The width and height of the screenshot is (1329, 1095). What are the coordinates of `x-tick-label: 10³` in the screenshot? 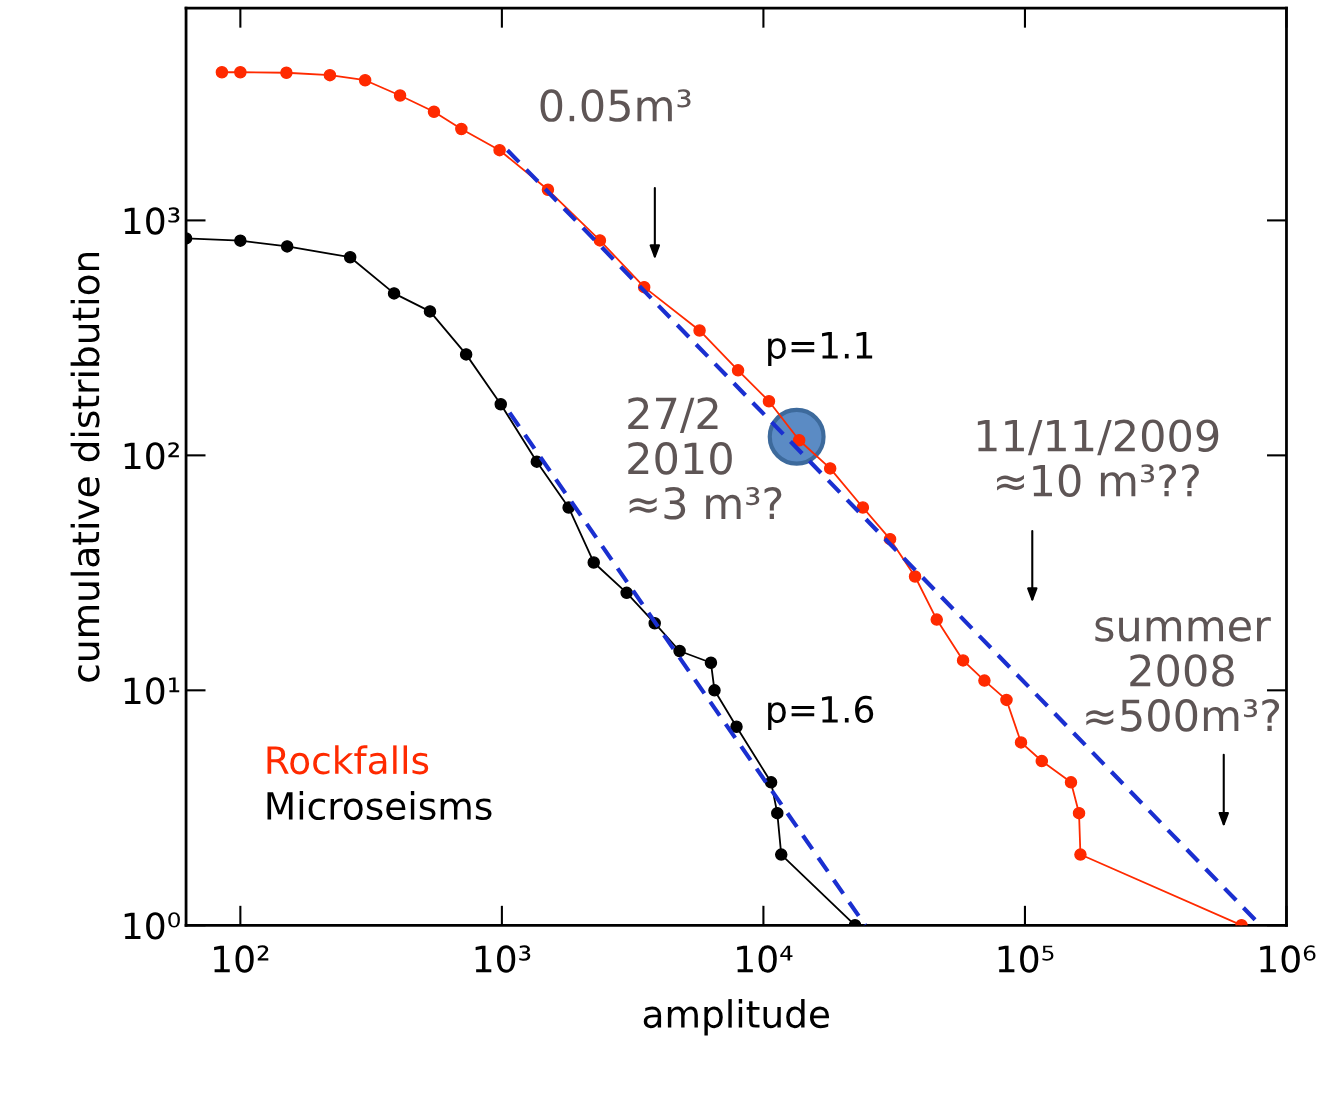 It's located at (503, 959).